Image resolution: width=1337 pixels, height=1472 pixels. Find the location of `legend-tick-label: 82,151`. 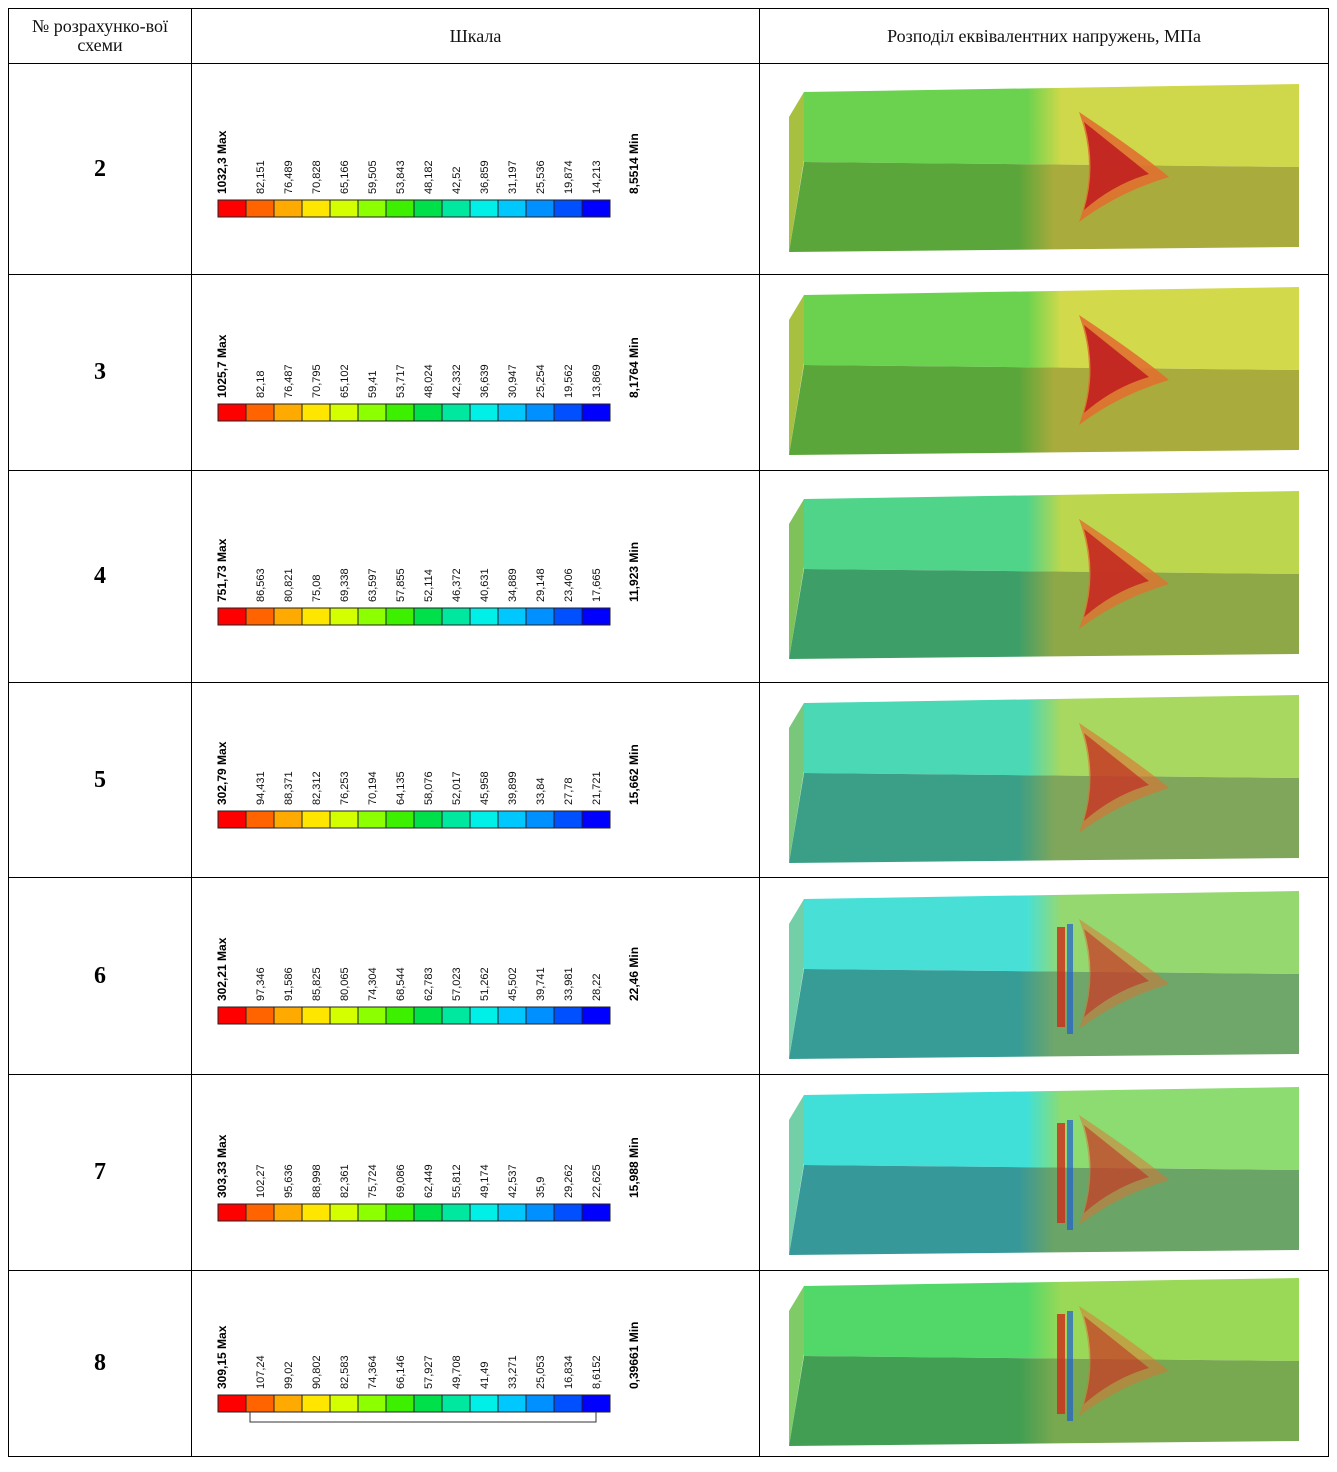

legend-tick-label: 82,151 is located at coordinates (261, 177).